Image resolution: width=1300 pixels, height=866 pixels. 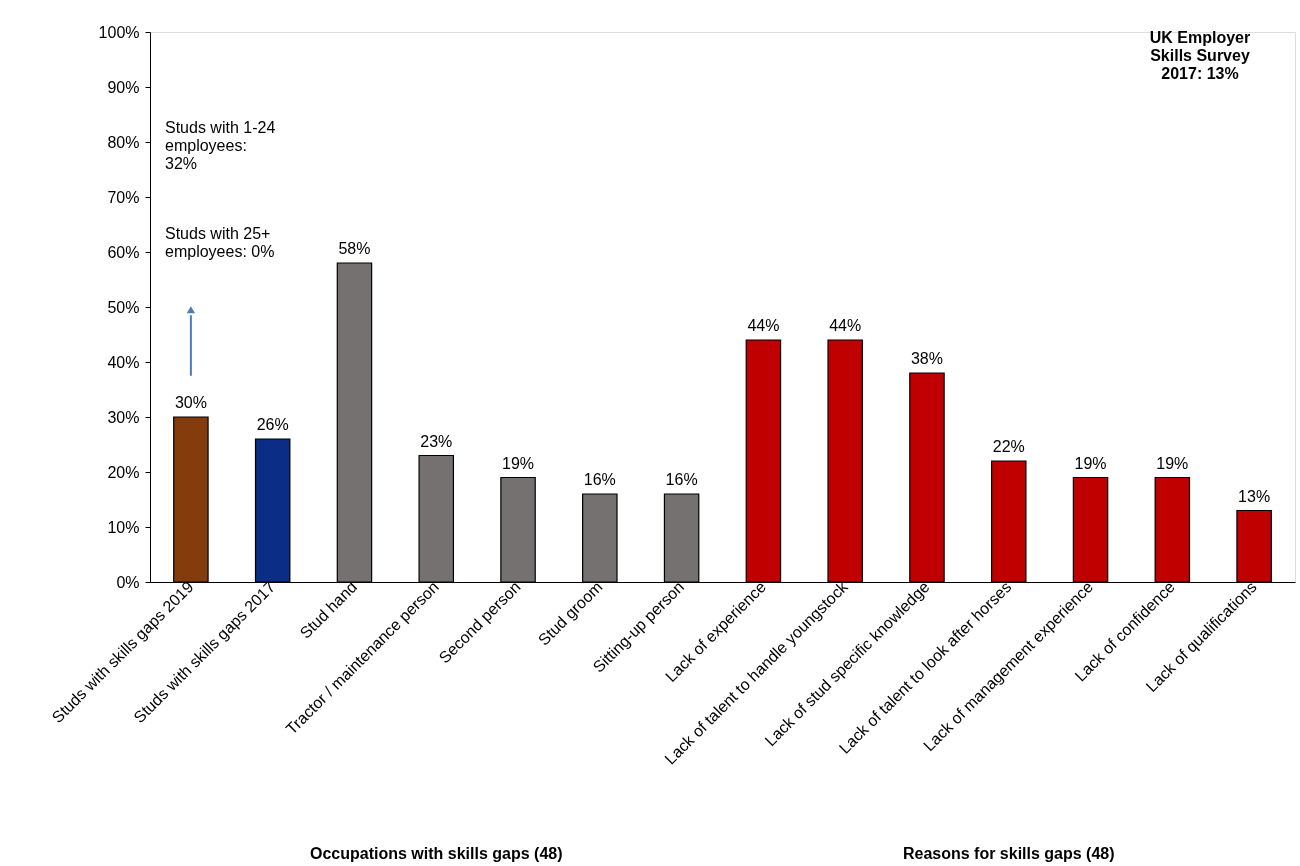 What do you see at coordinates (123, 417) in the screenshot?
I see `y-tick-label: 30%` at bounding box center [123, 417].